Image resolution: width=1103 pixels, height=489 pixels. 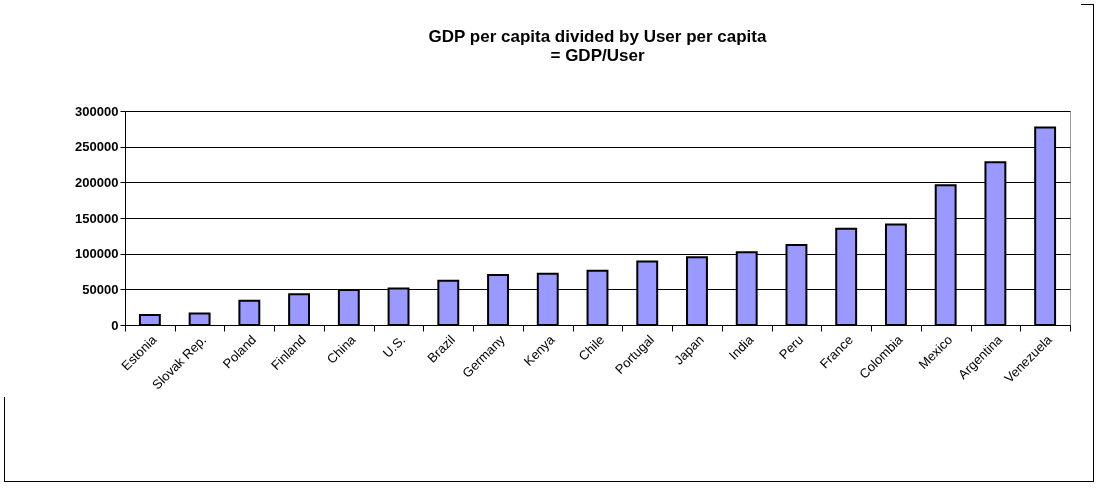 I want to click on y-tick-label: 100000, so click(x=97, y=254).